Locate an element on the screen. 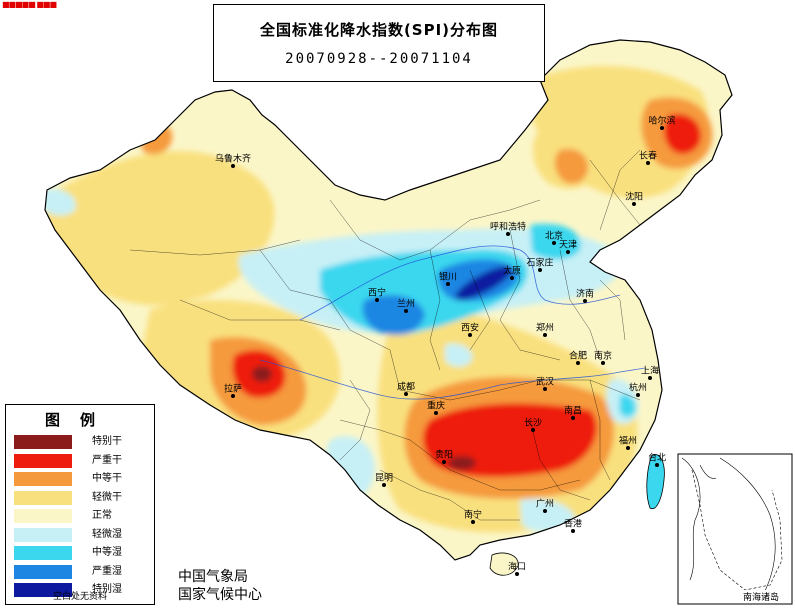 The image size is (795, 610). city-marker-shenyang is located at coordinates (634, 204).